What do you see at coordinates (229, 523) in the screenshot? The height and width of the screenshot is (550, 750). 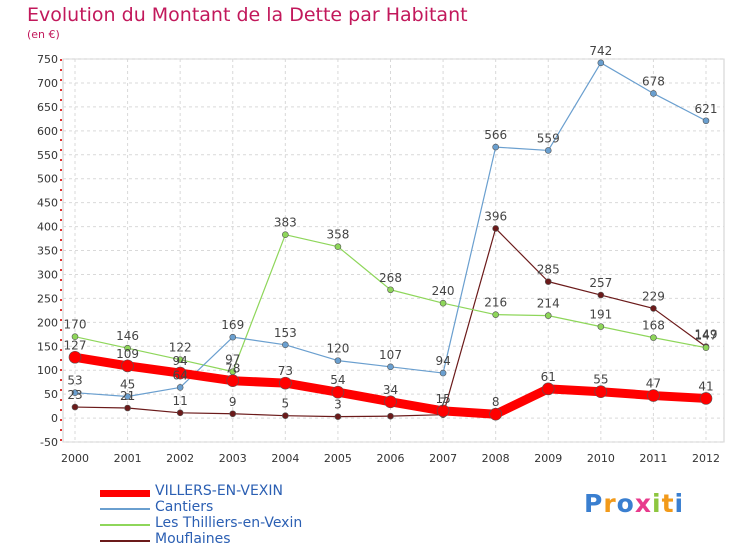 I see `legend-label-thilliers: Les Thilliers-en-Vexin` at bounding box center [229, 523].